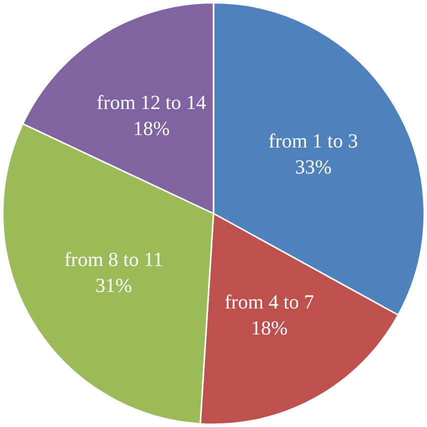  I want to click on slice-label: from 8 to 11, so click(114, 259).